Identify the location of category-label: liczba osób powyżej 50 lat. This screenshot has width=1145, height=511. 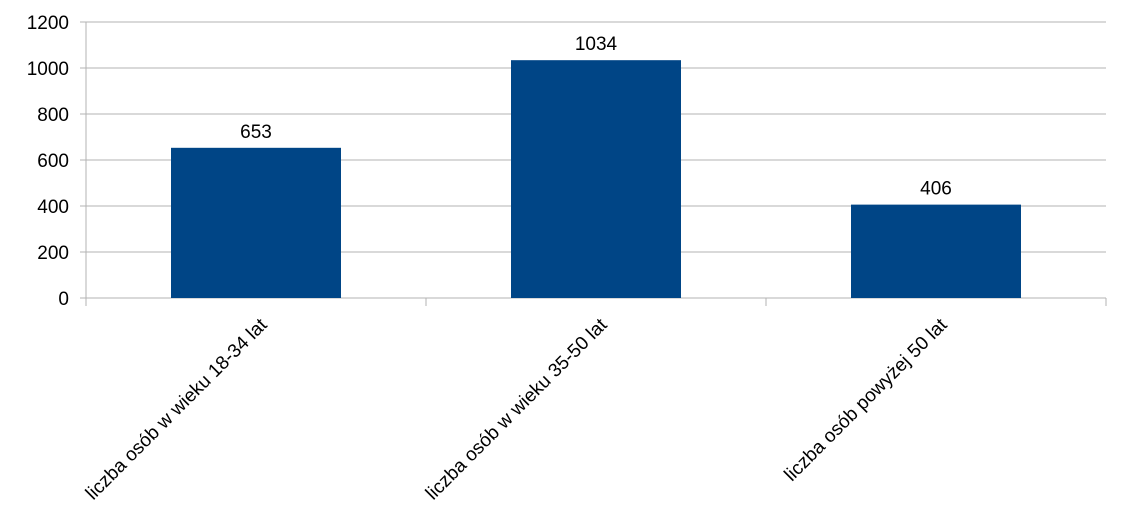
(866, 399).